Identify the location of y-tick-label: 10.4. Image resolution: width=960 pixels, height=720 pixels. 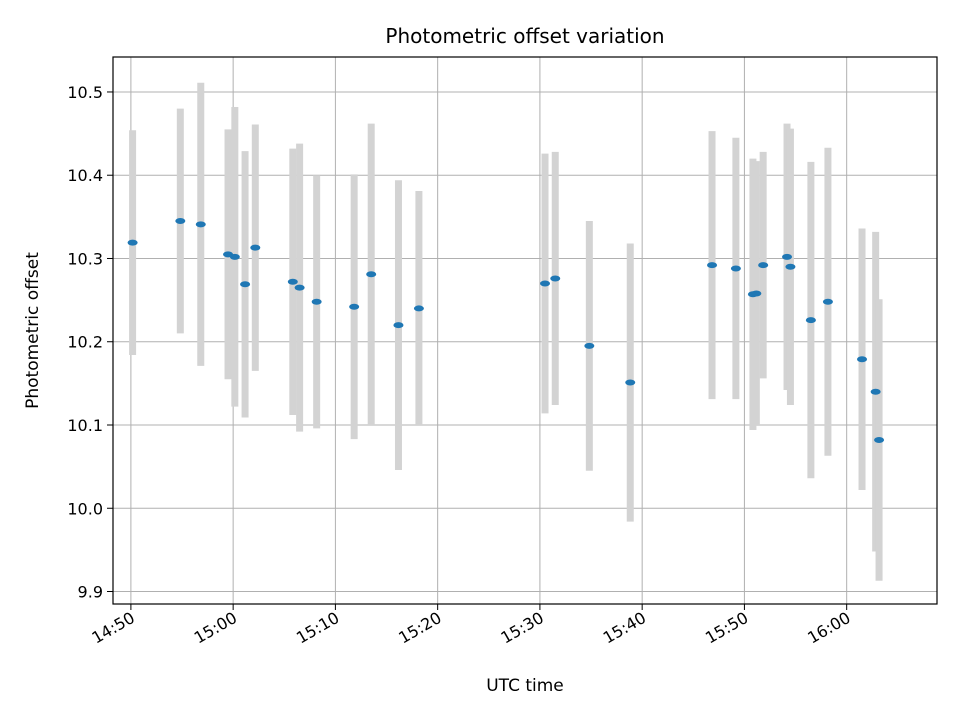
(85, 175).